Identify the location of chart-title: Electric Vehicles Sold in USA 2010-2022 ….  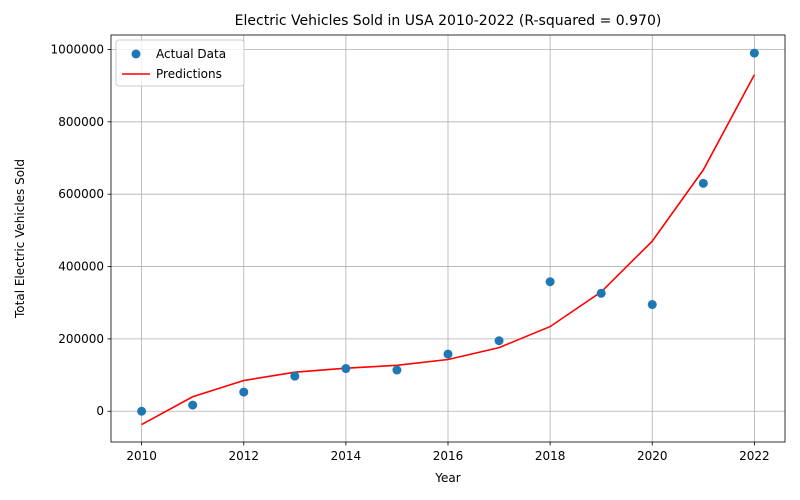
(448, 21).